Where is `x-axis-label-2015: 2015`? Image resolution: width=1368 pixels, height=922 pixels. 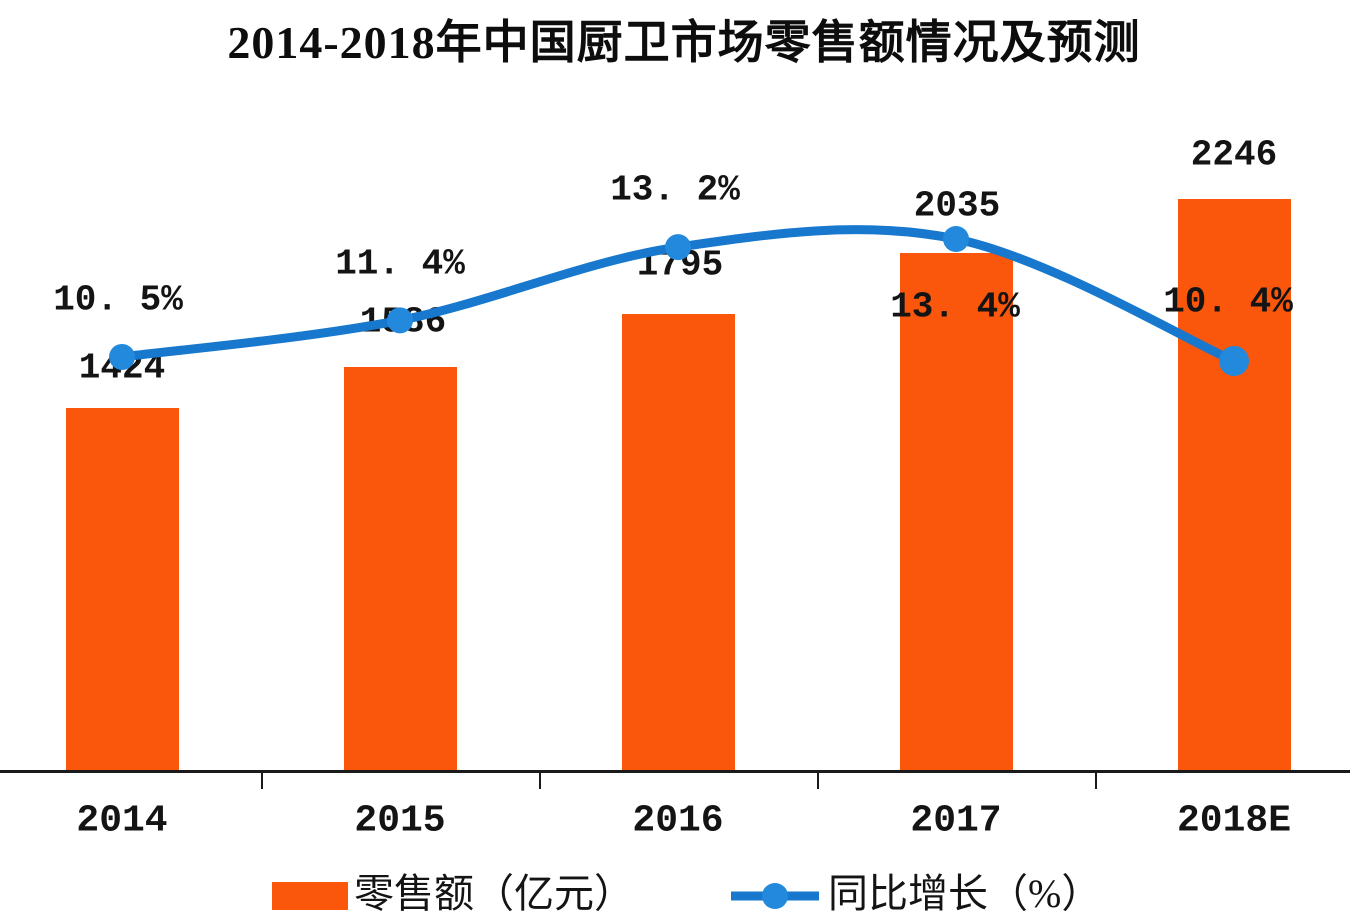 x-axis-label-2015: 2015 is located at coordinates (400, 821).